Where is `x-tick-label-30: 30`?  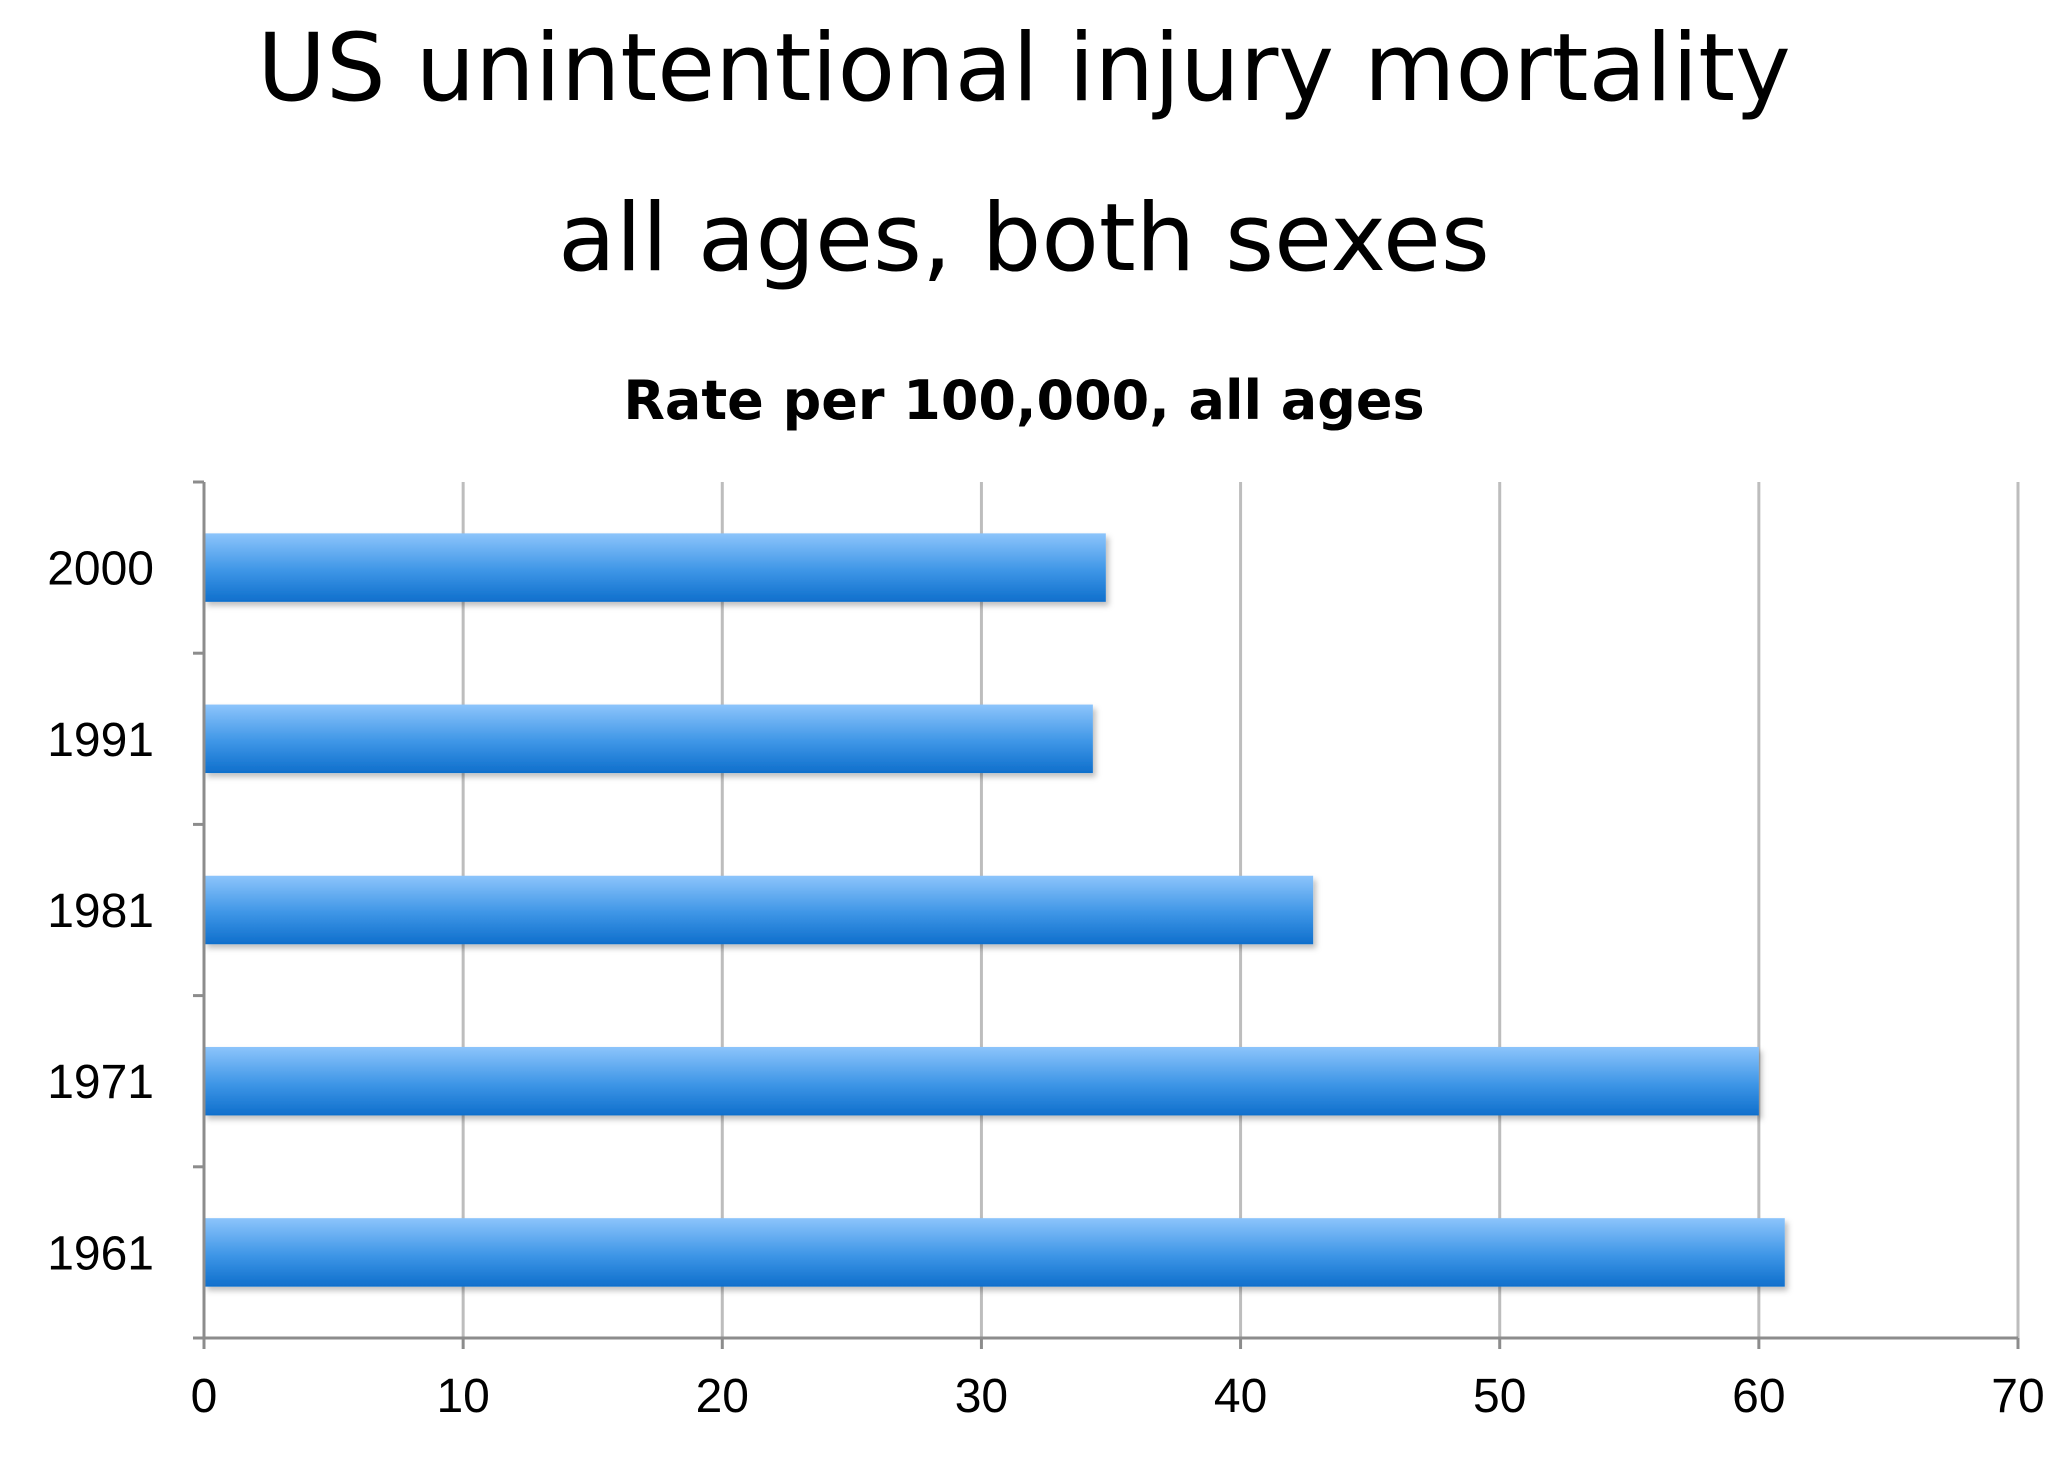
x-tick-label-30: 30 is located at coordinates (981, 1396).